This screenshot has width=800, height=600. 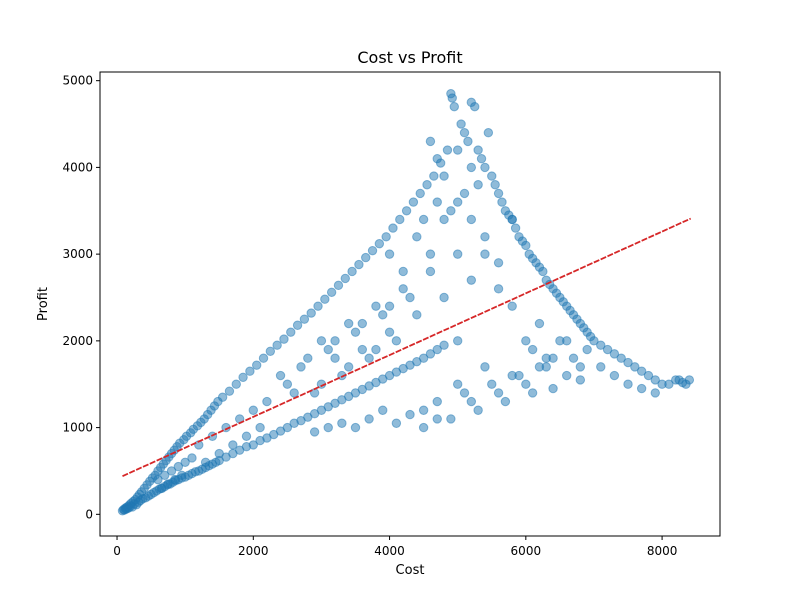 What do you see at coordinates (77, 341) in the screenshot?
I see `y-tick-label: 2000` at bounding box center [77, 341].